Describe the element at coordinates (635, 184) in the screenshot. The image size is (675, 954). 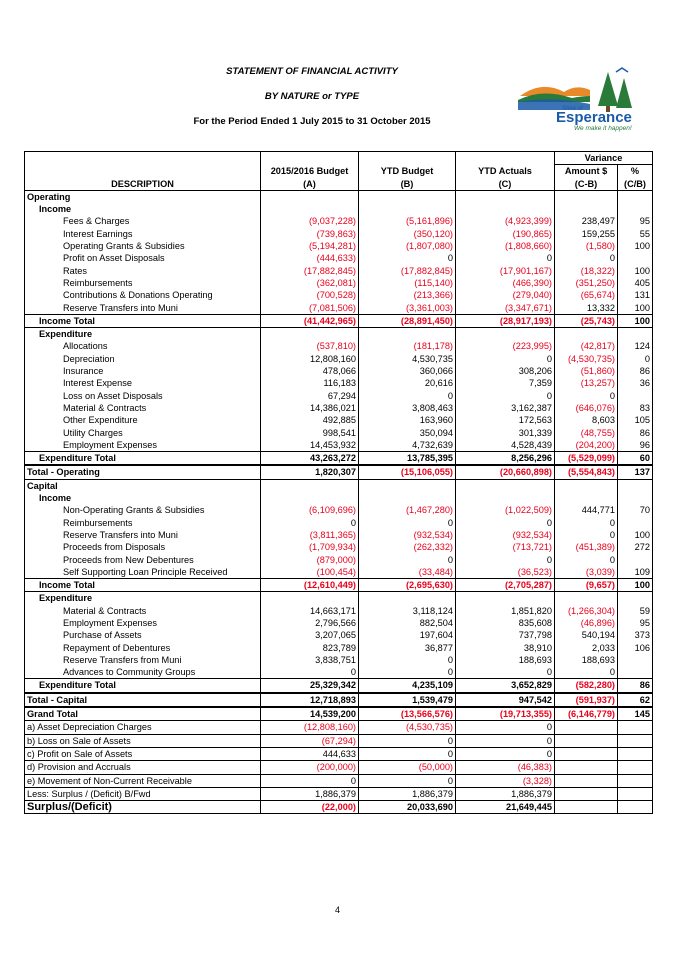
I see `variance-pct-sub-header: (C/B)` at that location.